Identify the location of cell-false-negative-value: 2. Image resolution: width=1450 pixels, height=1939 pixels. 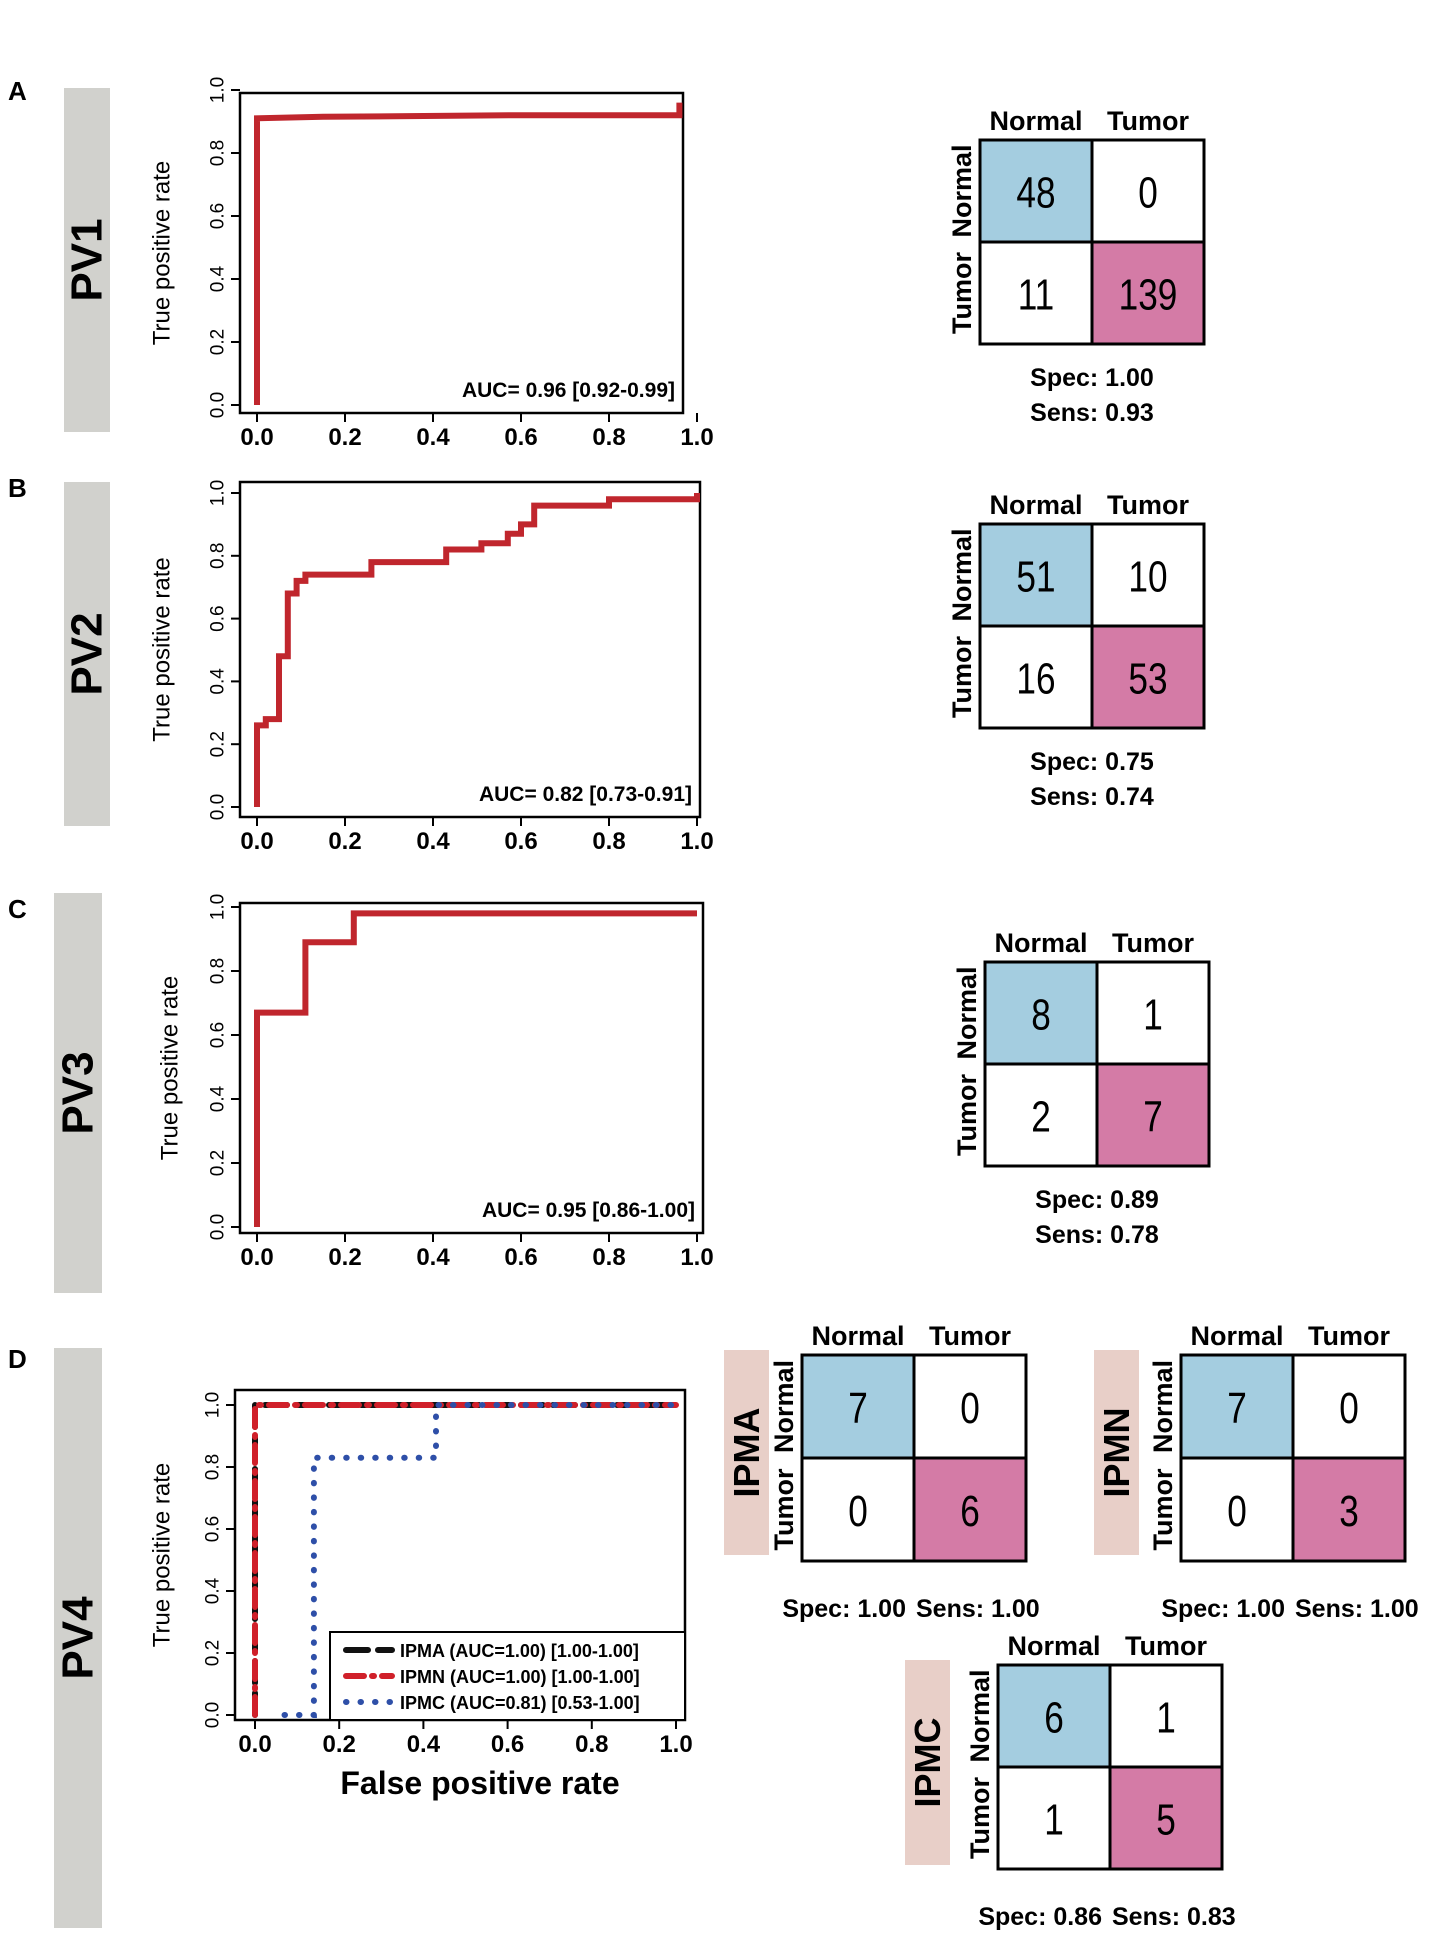
(1041, 1117).